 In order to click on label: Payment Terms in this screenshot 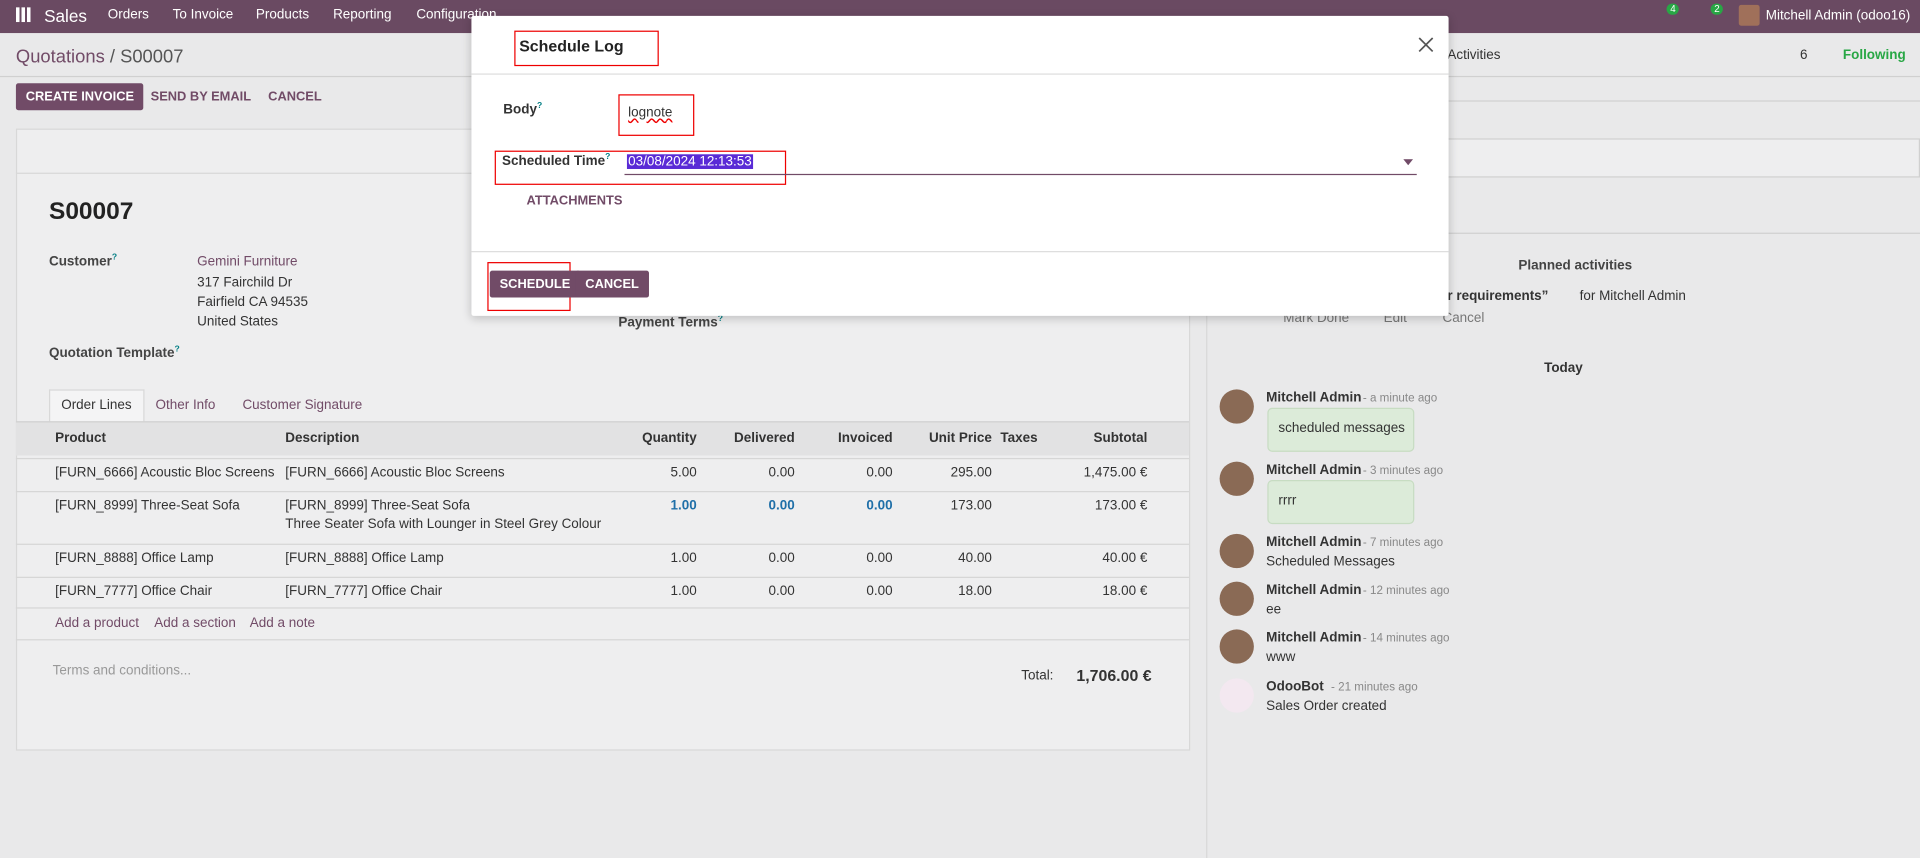, I will do `click(668, 323)`.